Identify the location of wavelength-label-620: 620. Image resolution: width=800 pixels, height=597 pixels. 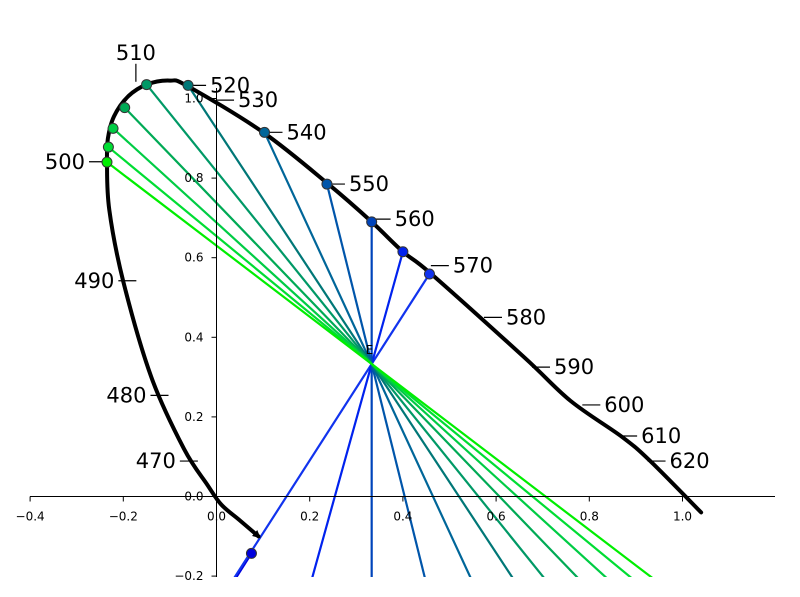
(690, 461).